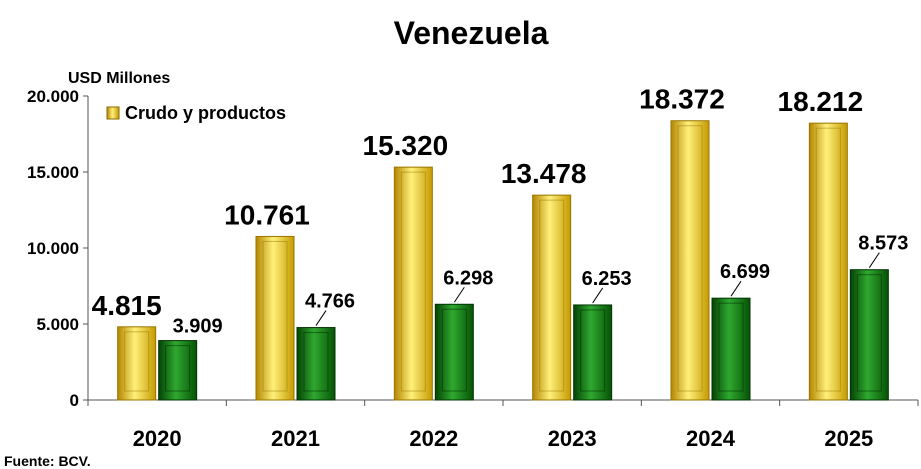  I want to click on data-label-series-2: 4.766, so click(330, 302).